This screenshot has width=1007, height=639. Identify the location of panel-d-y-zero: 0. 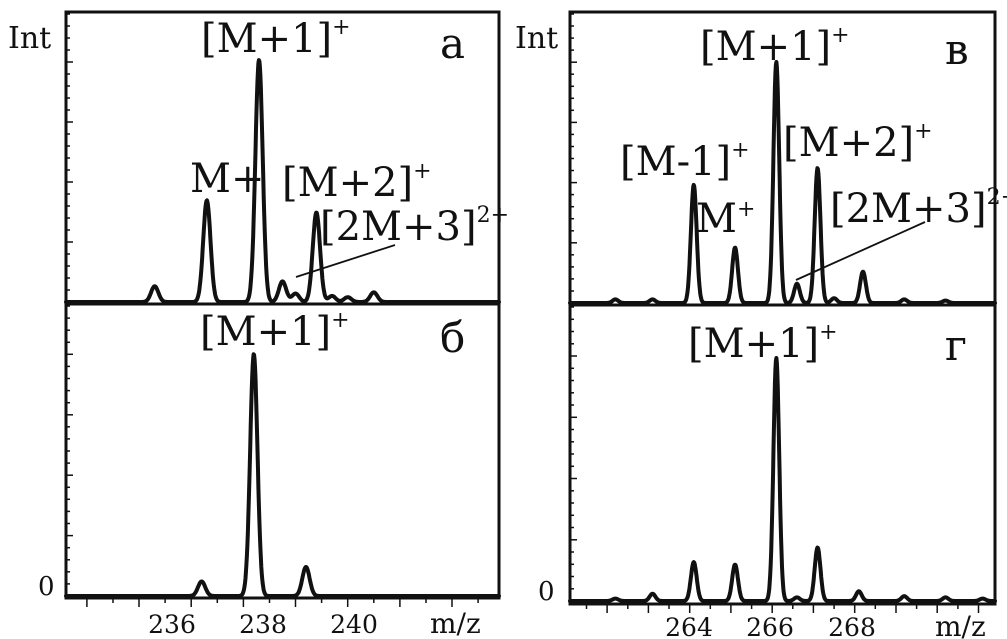
(546, 592).